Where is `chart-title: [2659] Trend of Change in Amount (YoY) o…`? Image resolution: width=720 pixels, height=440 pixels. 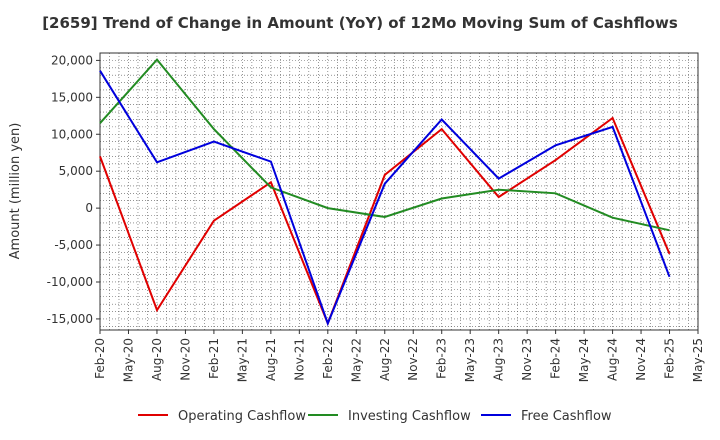 chart-title: [2659] Trend of Change in Amount (YoY) o… is located at coordinates (360, 23).